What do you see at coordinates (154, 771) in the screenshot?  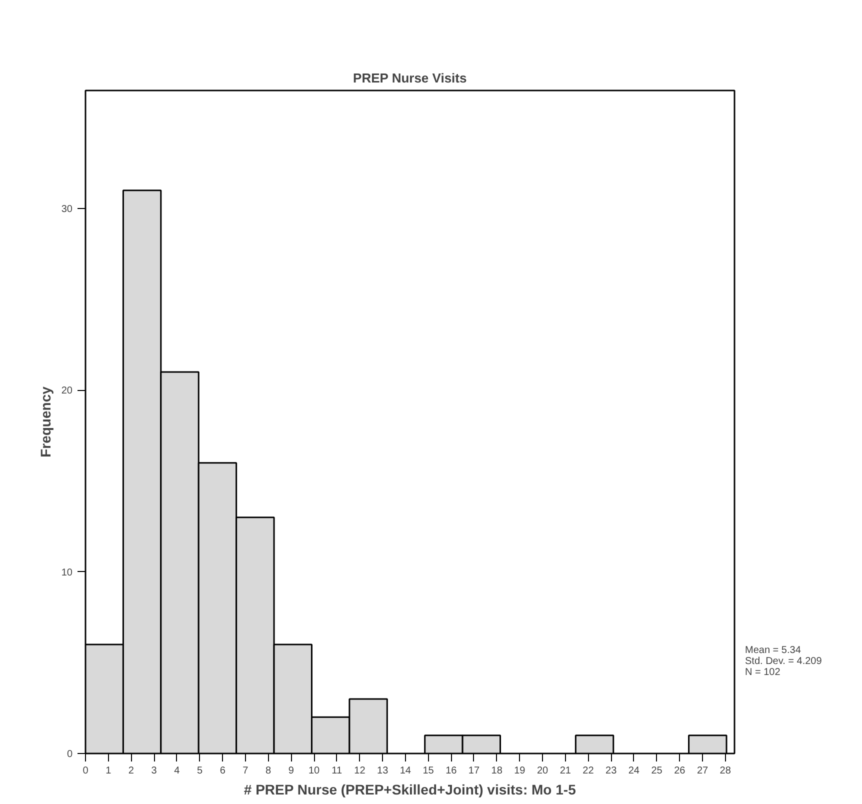 I see `x-tick-label: 3` at bounding box center [154, 771].